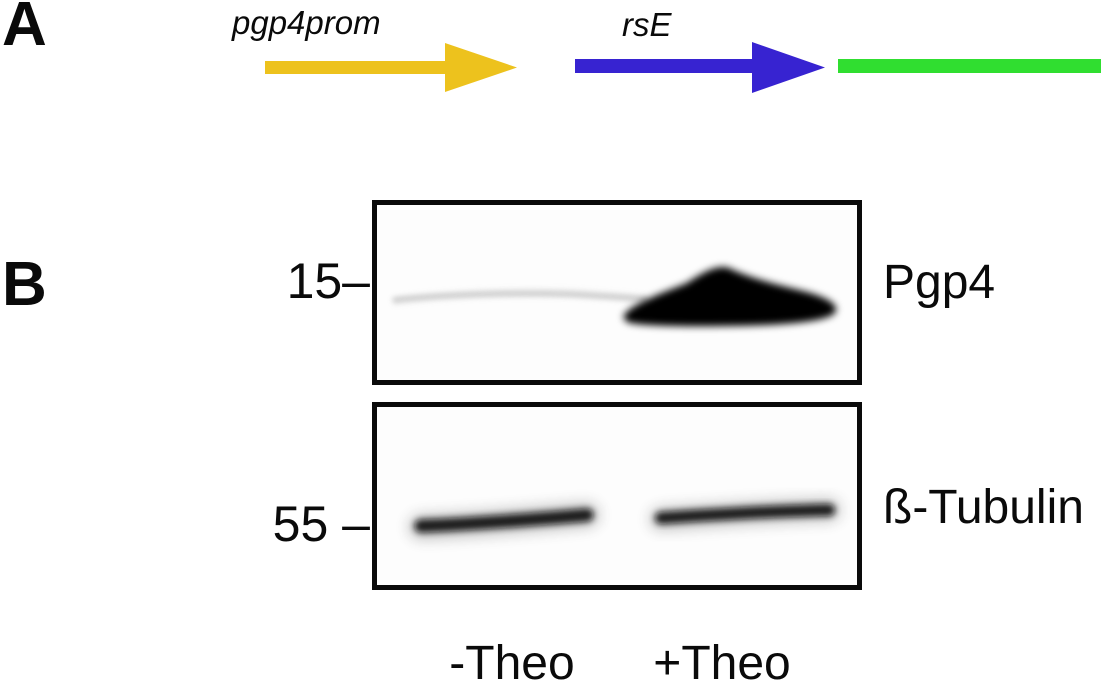 The height and width of the screenshot is (688, 1101). What do you see at coordinates (328, 281) in the screenshot?
I see `marker-15: 15–` at bounding box center [328, 281].